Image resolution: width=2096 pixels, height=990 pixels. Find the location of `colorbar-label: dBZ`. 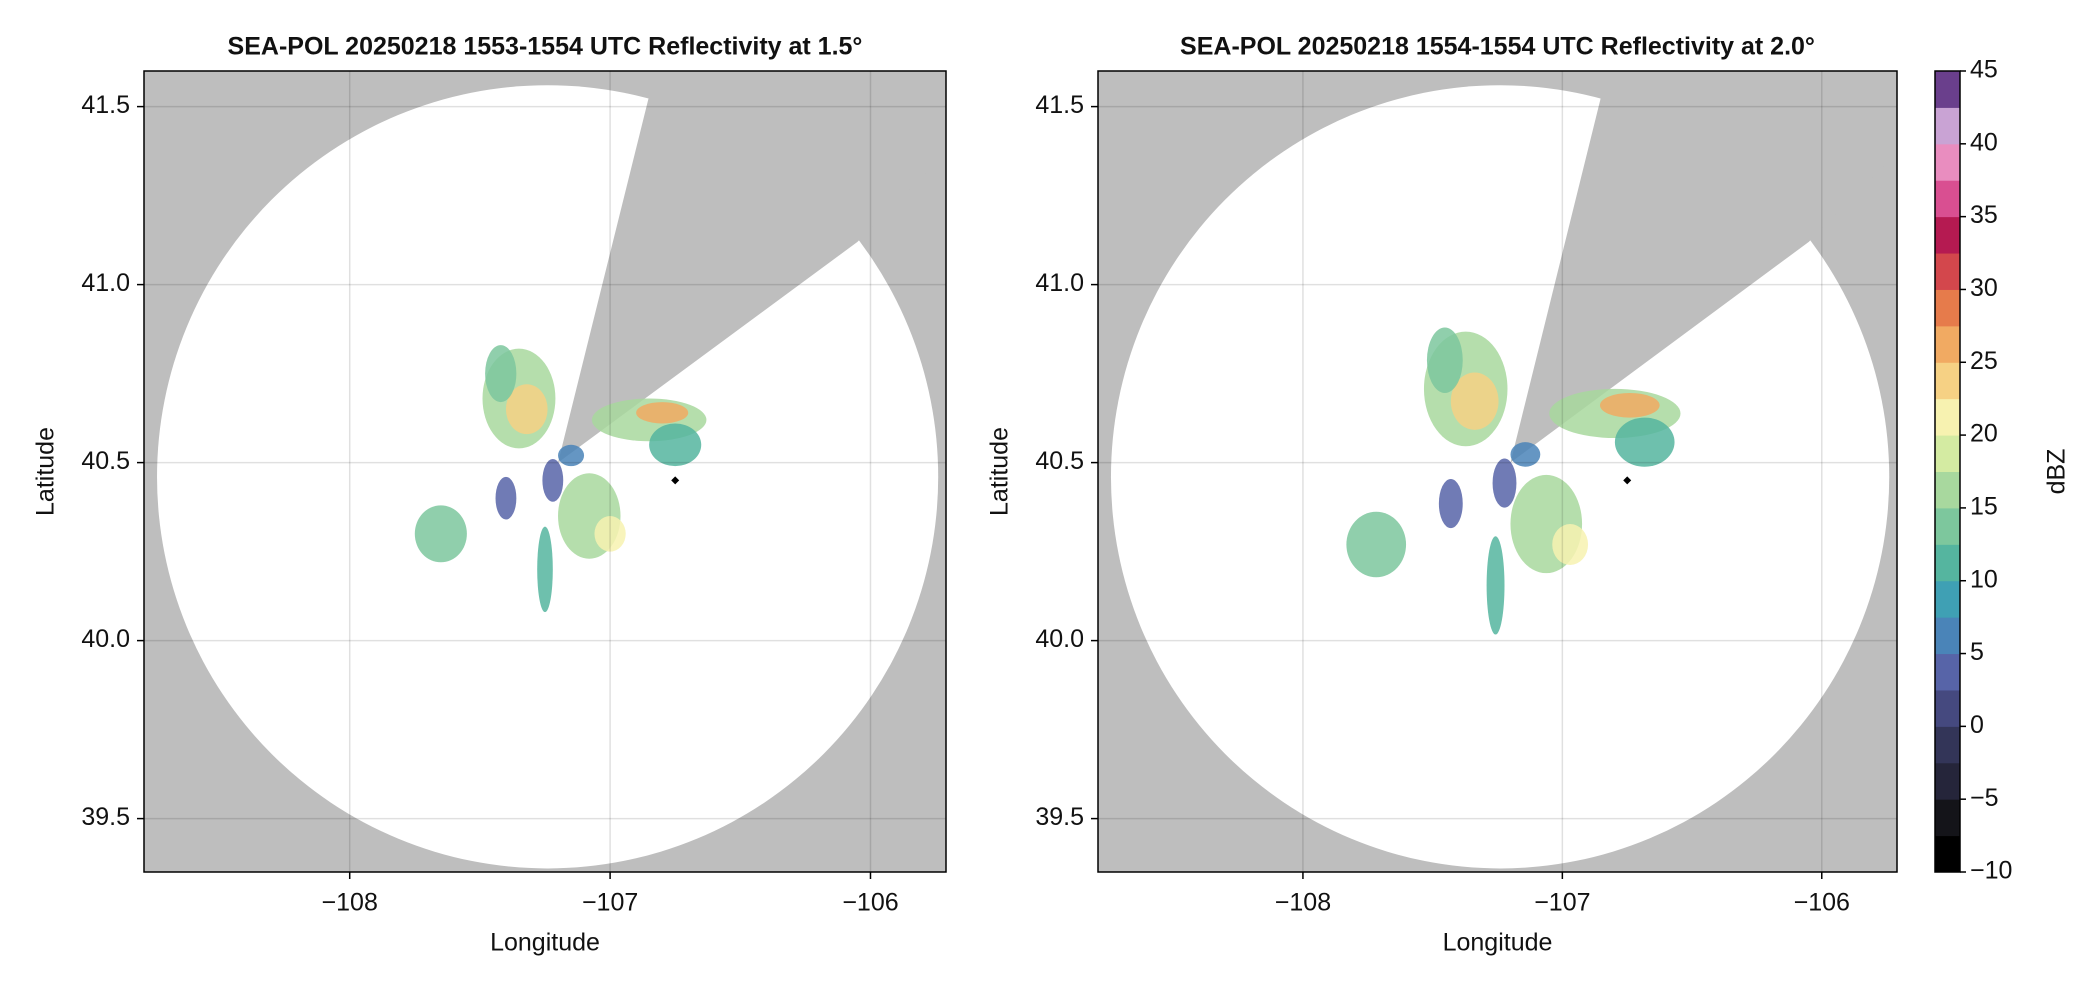

colorbar-label: dBZ is located at coordinates (2057, 472).